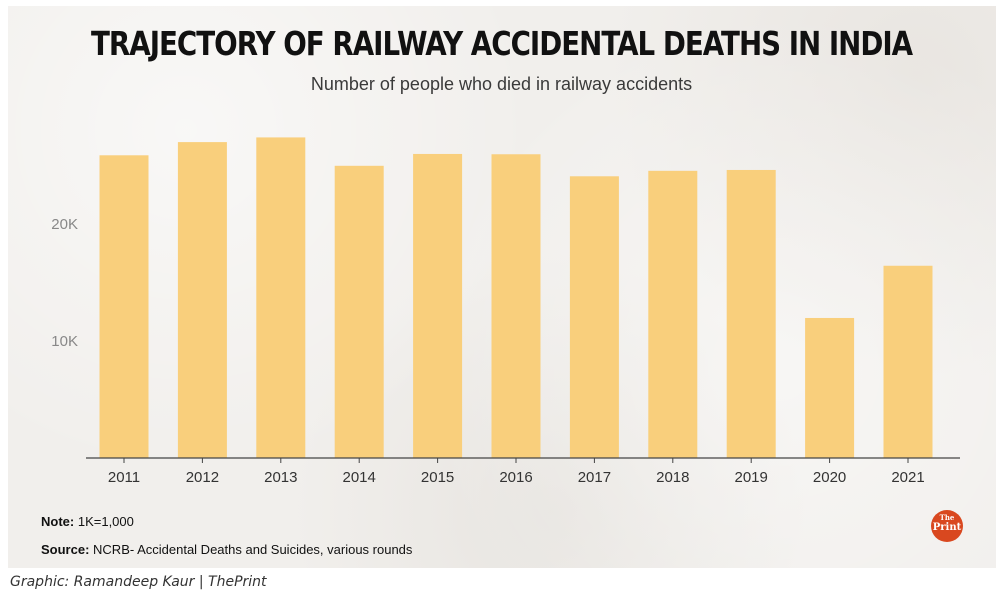 The width and height of the screenshot is (1003, 608). Describe the element at coordinates (437, 477) in the screenshot. I see `x-tick-label: 2015` at that location.